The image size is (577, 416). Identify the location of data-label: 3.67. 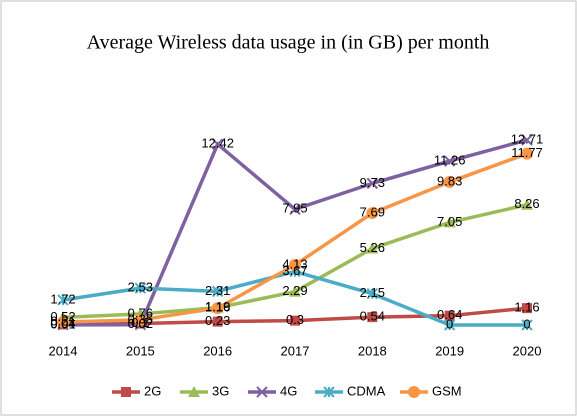
(294, 270).